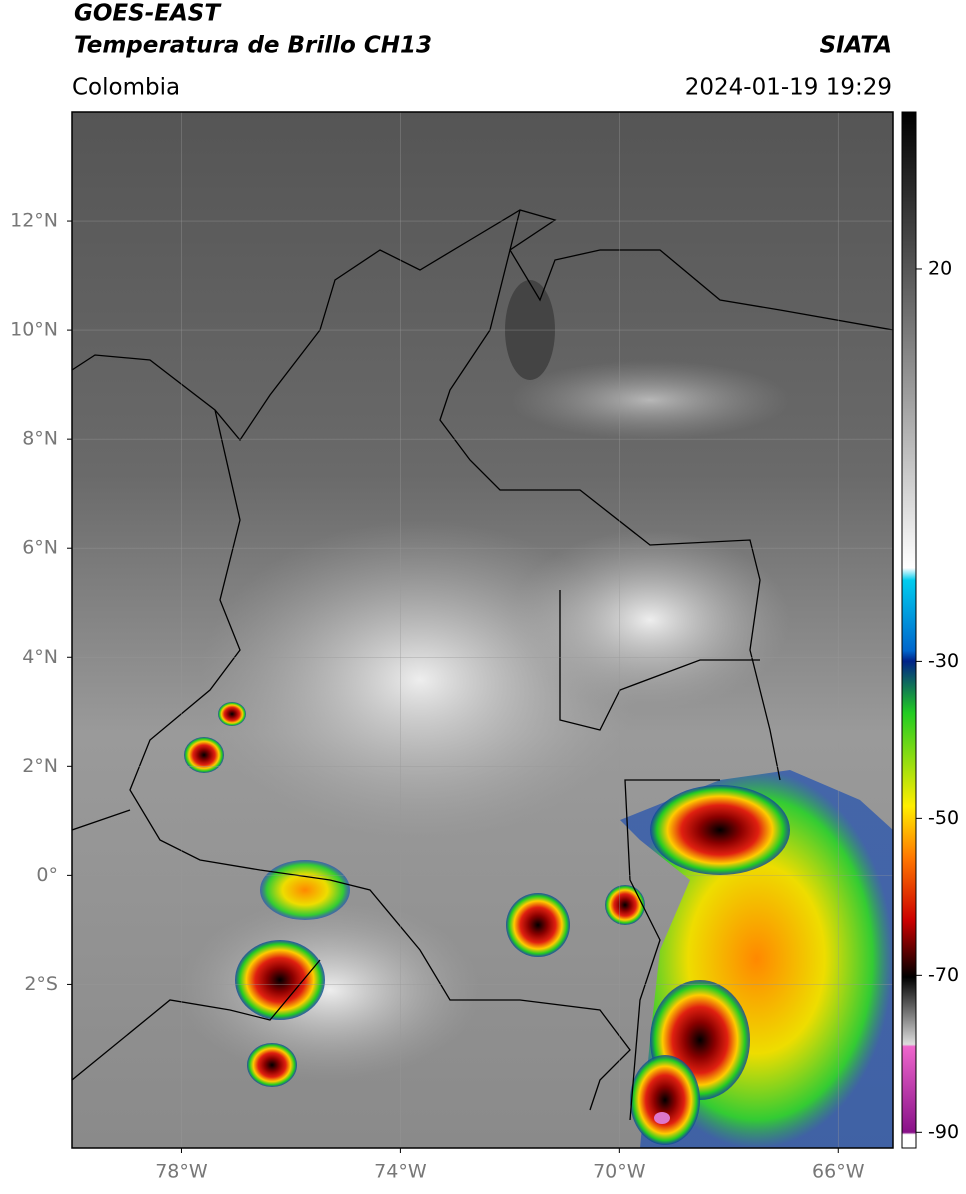  Describe the element at coordinates (47, 875) in the screenshot. I see `y-tick-label: 0°` at that location.